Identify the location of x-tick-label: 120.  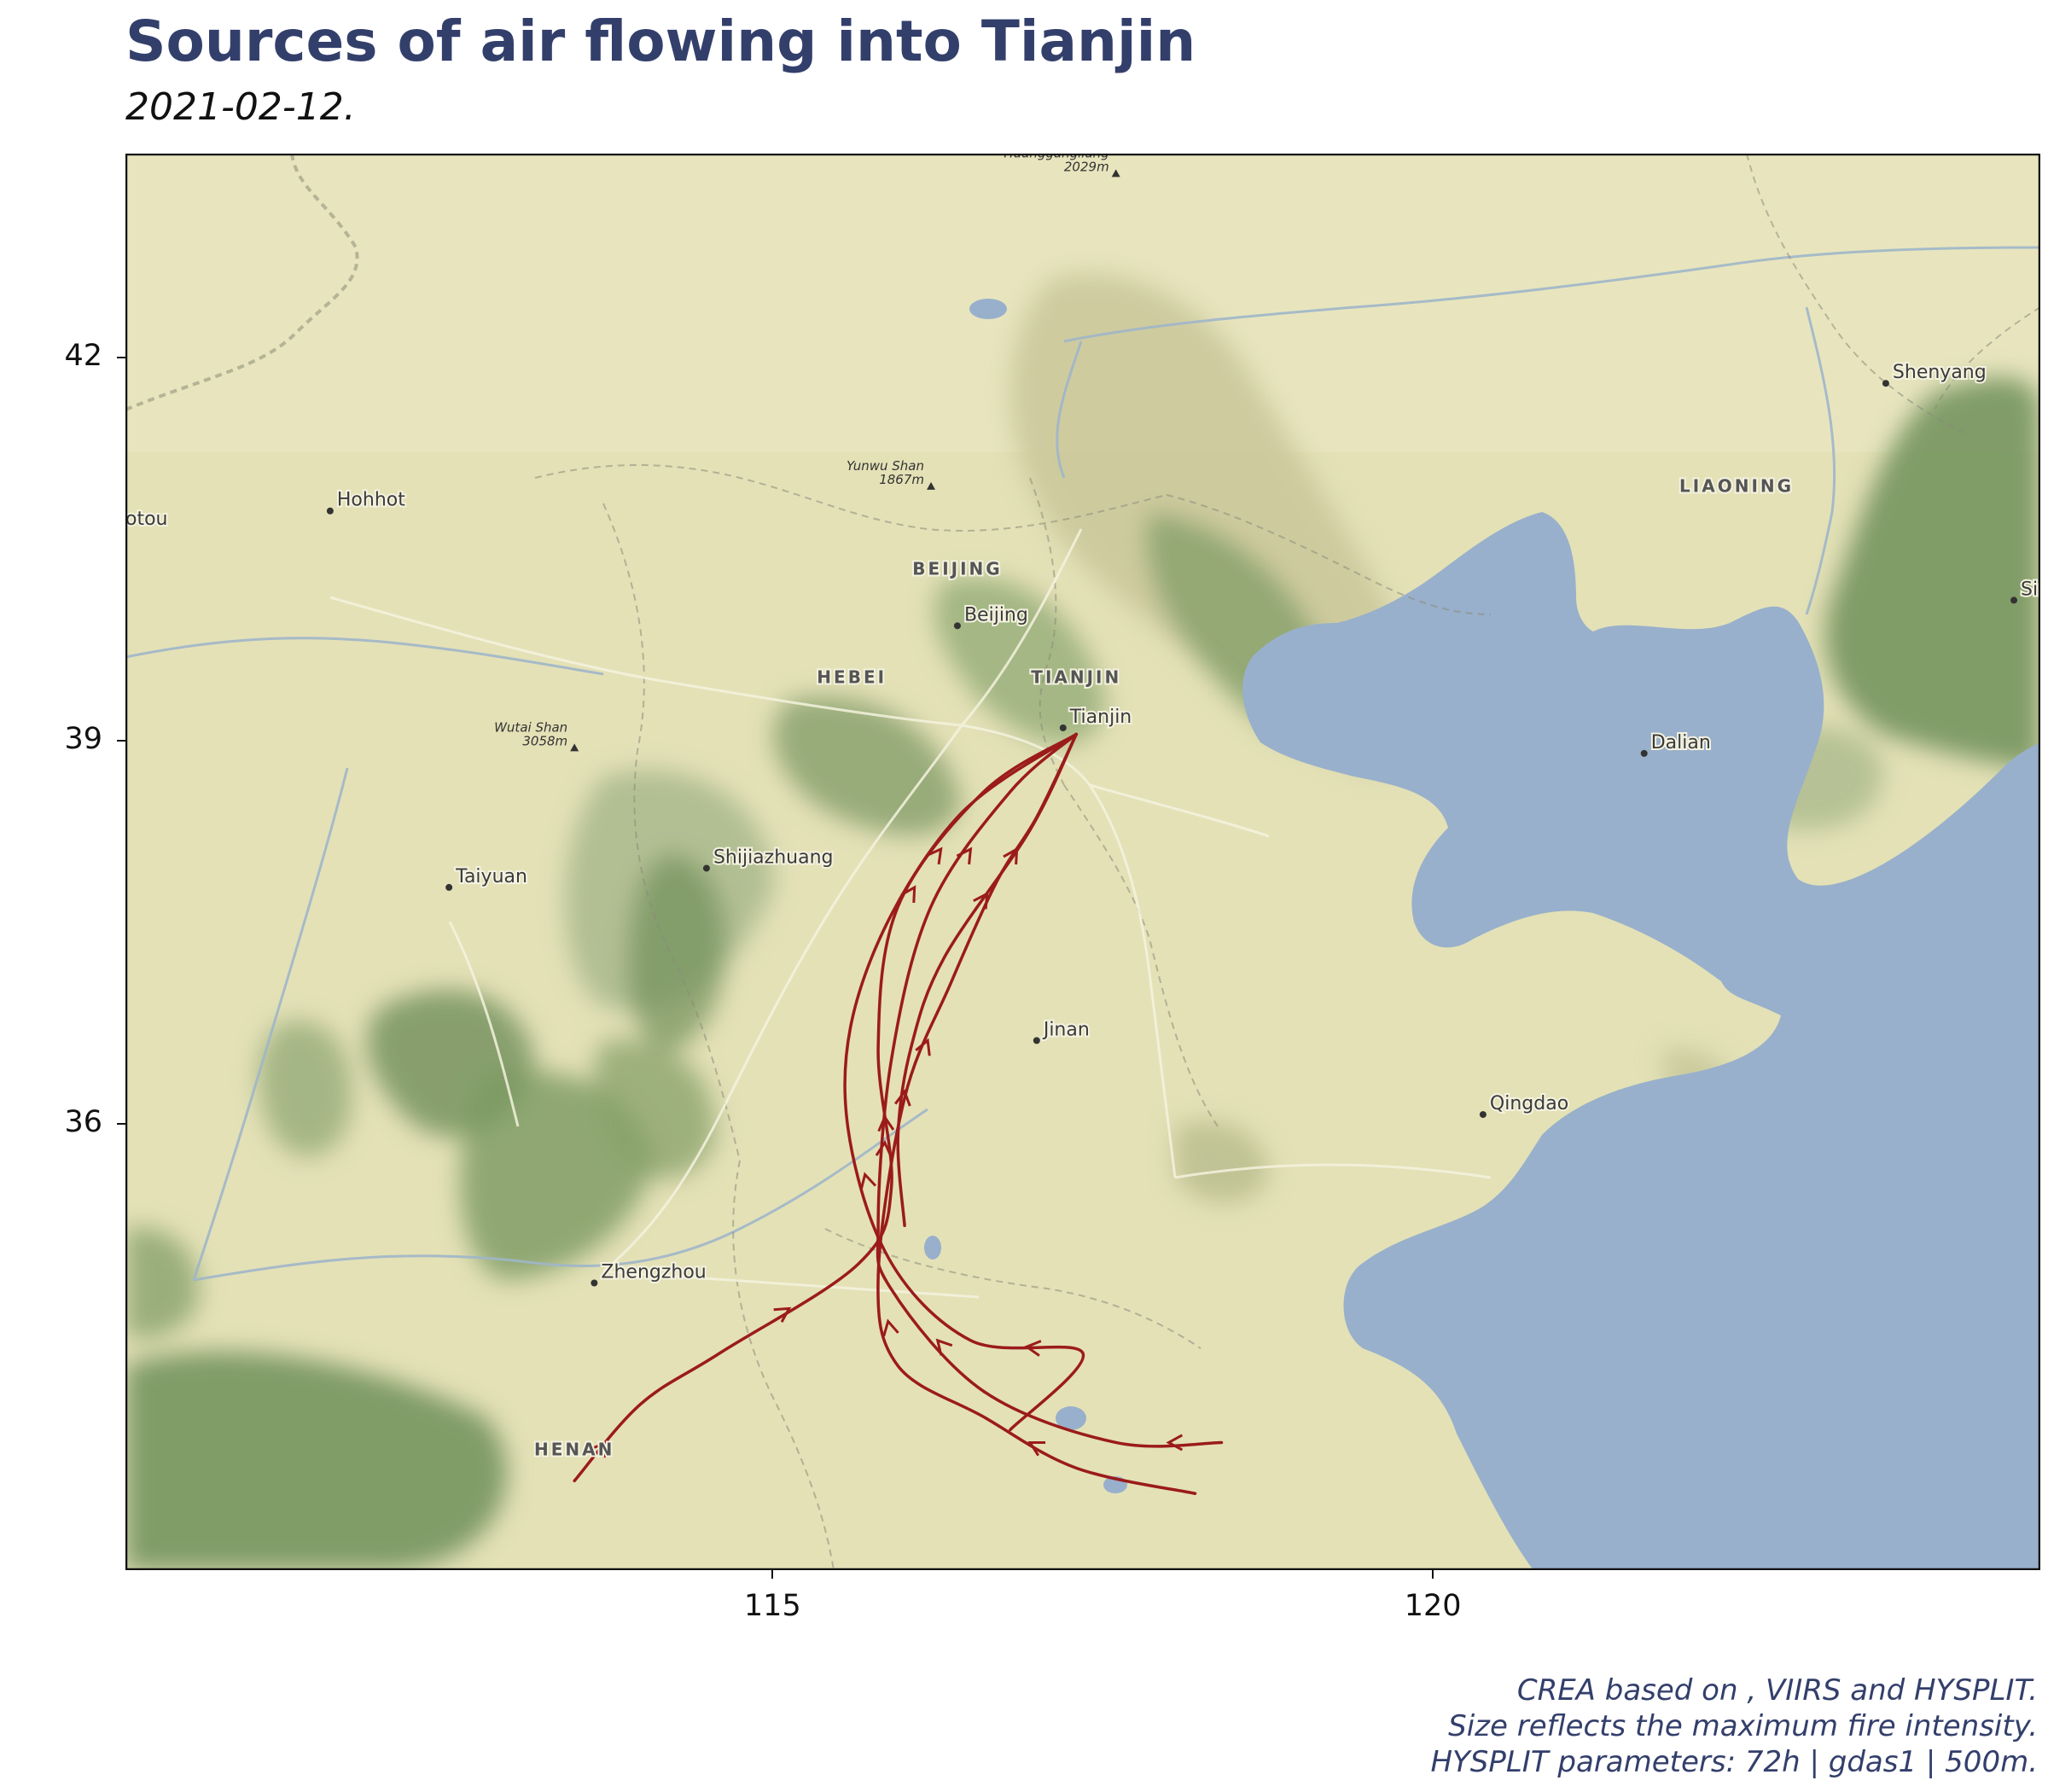
(1433, 1606).